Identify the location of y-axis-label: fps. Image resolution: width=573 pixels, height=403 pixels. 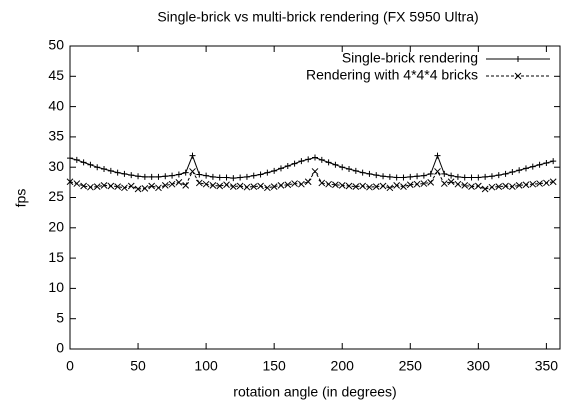
(21, 198).